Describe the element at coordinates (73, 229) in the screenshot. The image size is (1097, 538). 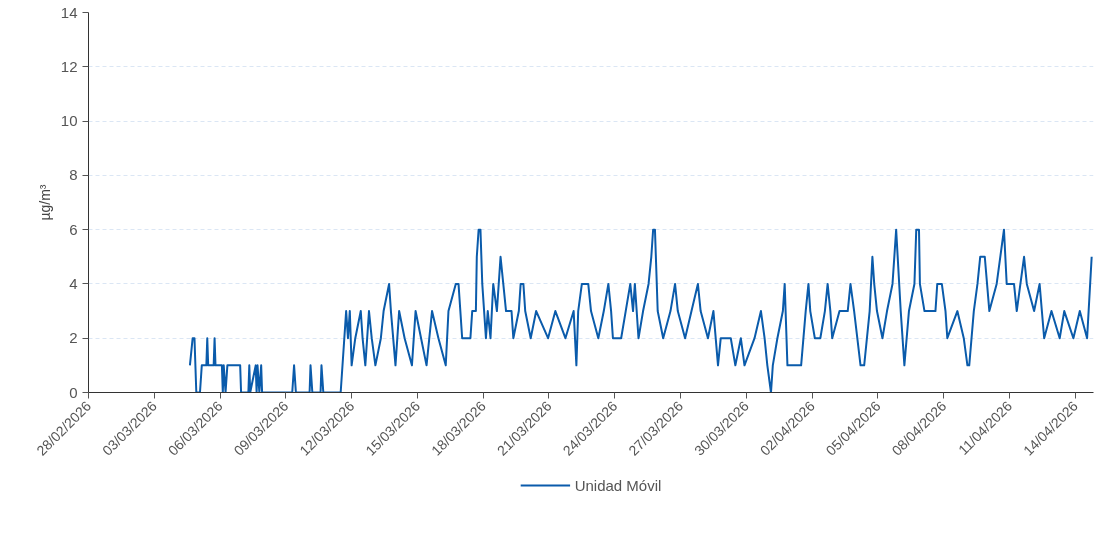
I see `y-tick-label: 6` at that location.